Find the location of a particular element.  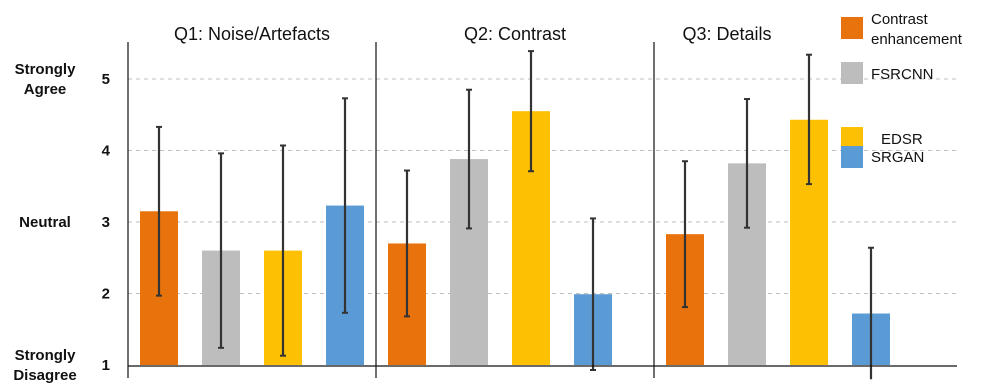

scale-label: Neutral is located at coordinates (45, 222).